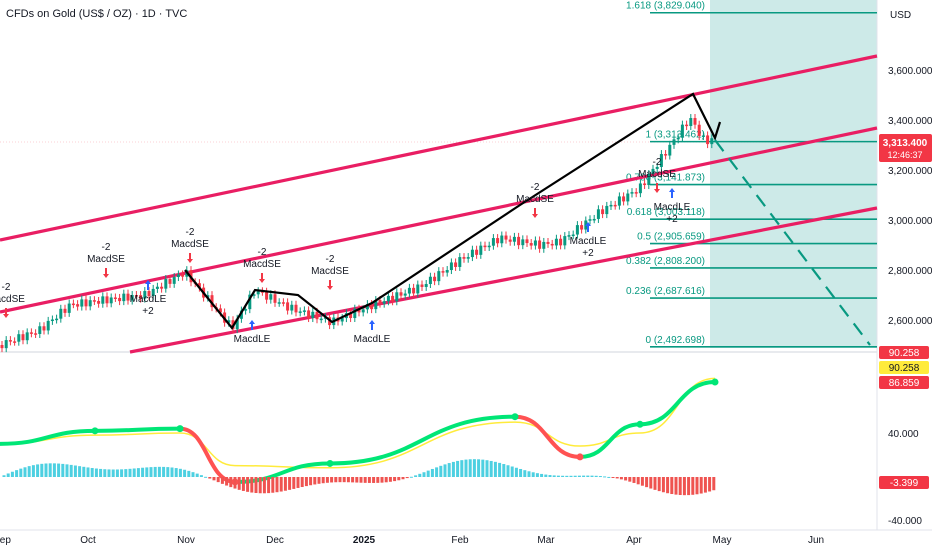 This screenshot has height=550, width=932. Describe the element at coordinates (677, 403) in the screenshot. I see `macd-line-segment` at that location.